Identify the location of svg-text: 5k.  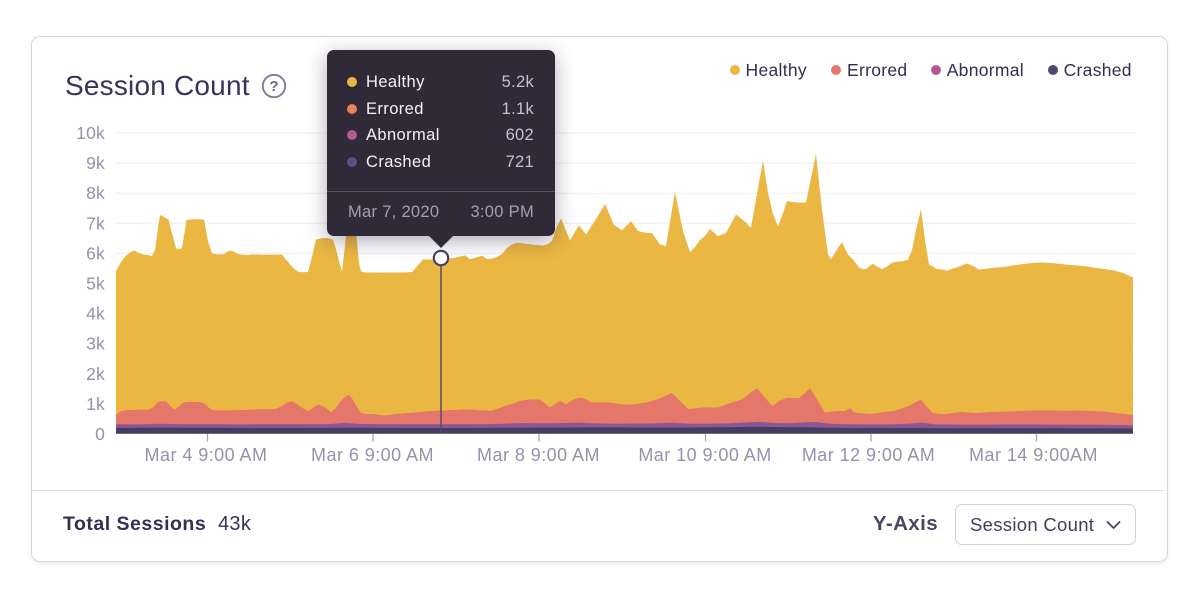
(95, 284).